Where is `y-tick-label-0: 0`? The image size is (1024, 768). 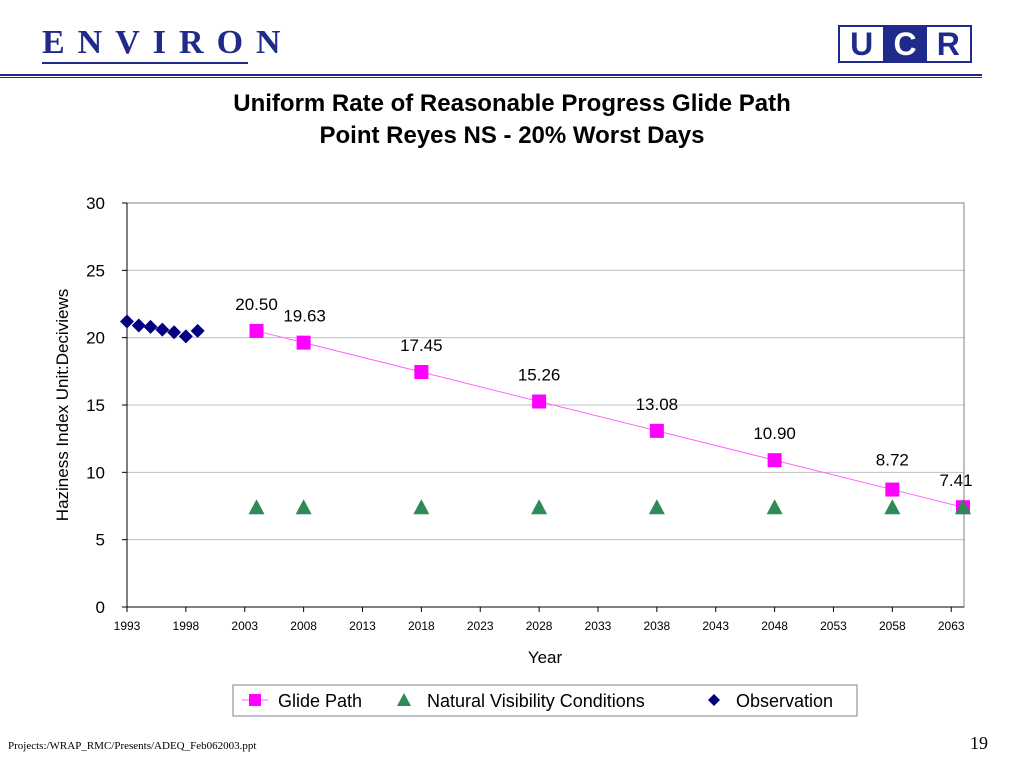
y-tick-label-0: 0 is located at coordinates (100, 607).